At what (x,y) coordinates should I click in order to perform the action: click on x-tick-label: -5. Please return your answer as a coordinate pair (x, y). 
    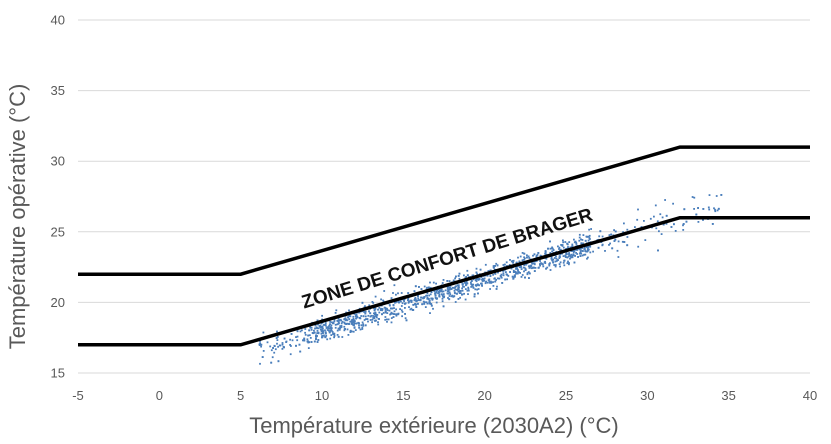
    Looking at the image, I should click on (78, 395).